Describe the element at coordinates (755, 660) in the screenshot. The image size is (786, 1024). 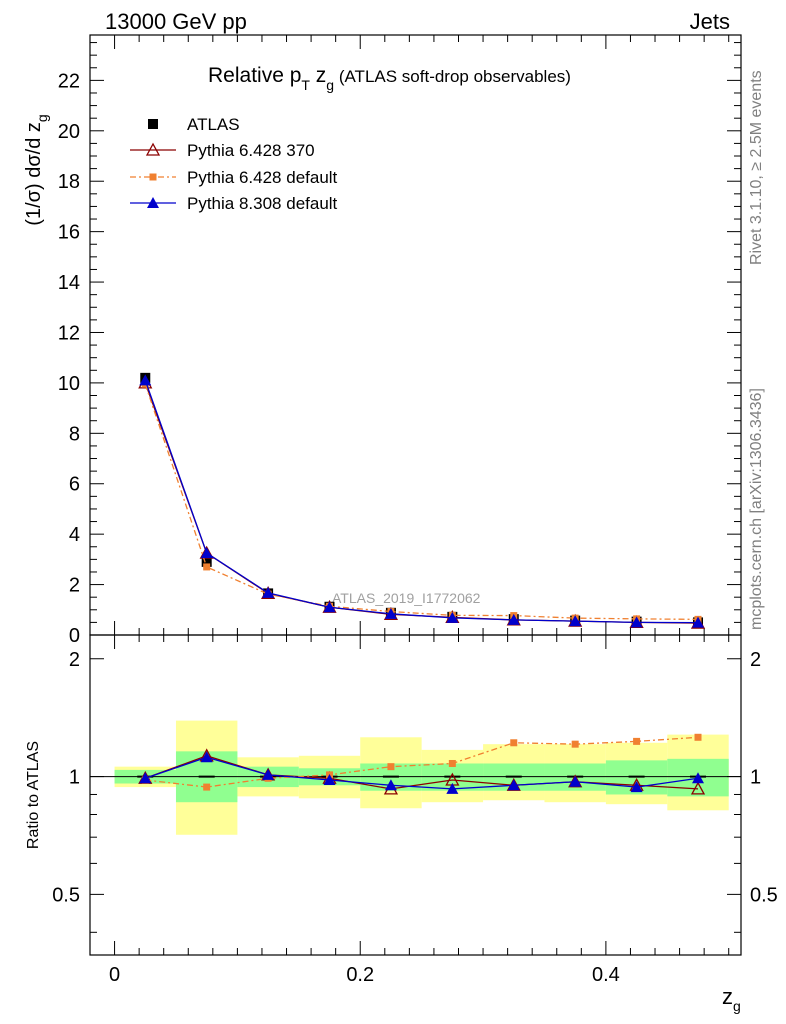
I see `ratio-tick-label-right: 2` at that location.